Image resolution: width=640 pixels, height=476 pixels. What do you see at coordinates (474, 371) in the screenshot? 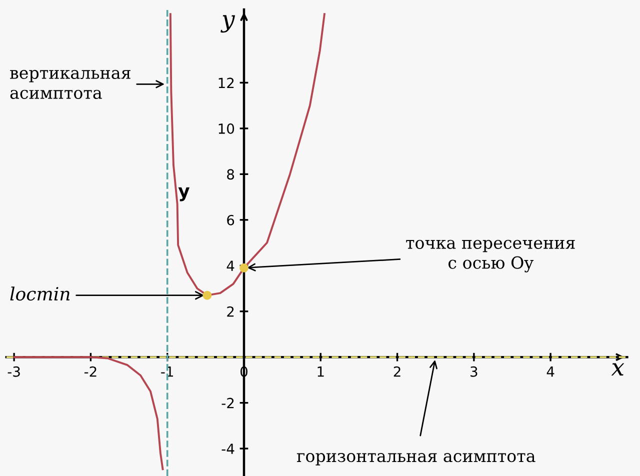
I see `x-tick-label: 3` at bounding box center [474, 371].